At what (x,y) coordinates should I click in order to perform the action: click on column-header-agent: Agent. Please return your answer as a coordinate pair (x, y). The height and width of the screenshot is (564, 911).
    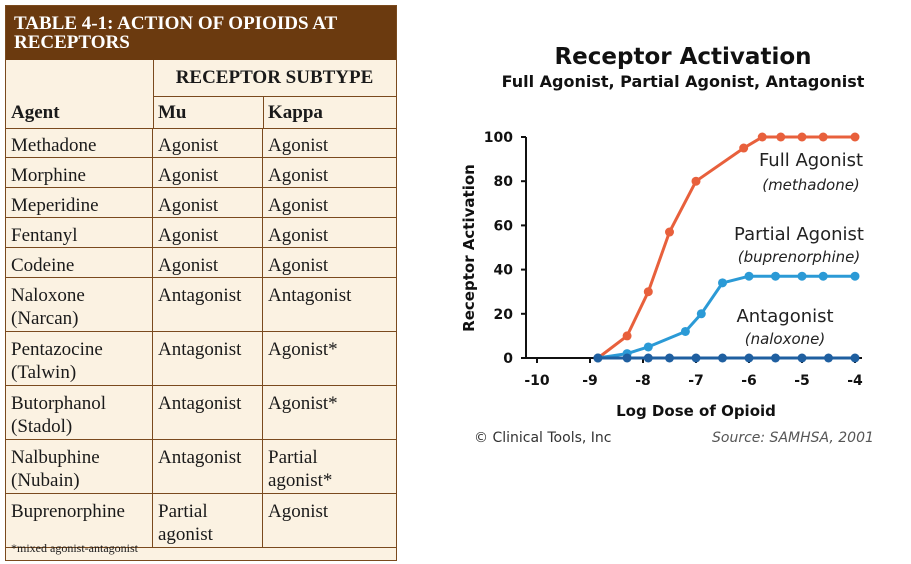
    Looking at the image, I should click on (35, 112).